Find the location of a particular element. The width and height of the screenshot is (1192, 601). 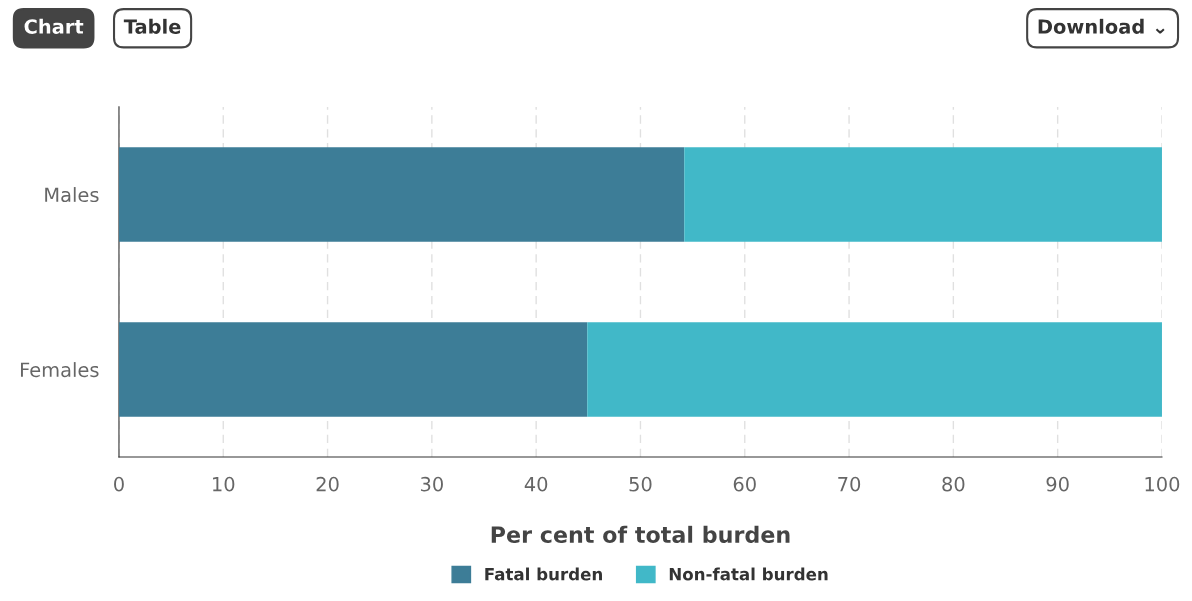

x-tick-label: 90 is located at coordinates (1057, 484).